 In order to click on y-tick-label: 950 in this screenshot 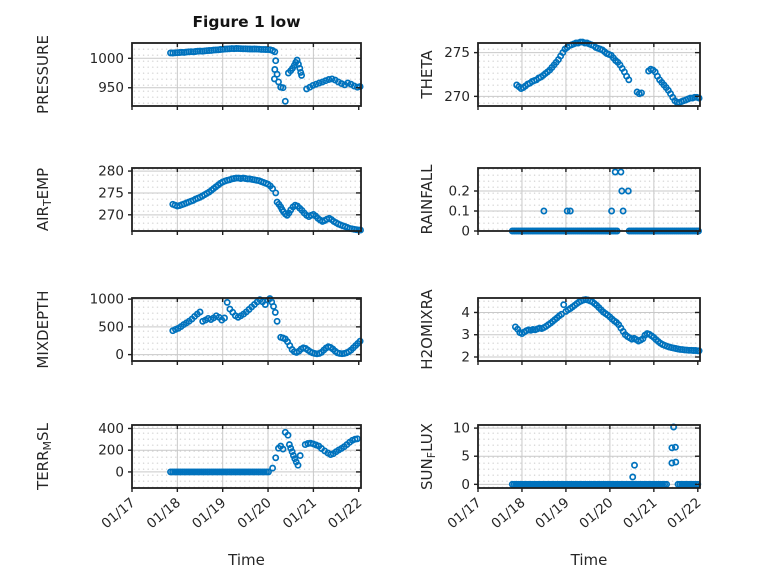, I will do `click(111, 88)`.